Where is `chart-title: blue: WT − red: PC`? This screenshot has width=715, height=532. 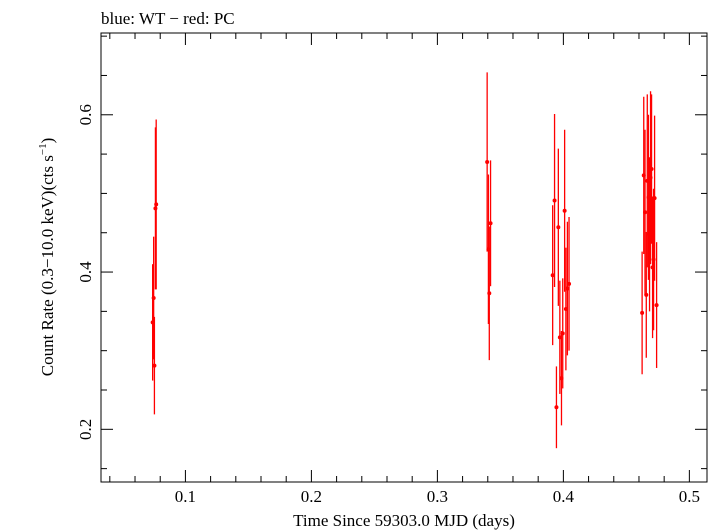 chart-title: blue: WT − red: PC is located at coordinates (168, 18).